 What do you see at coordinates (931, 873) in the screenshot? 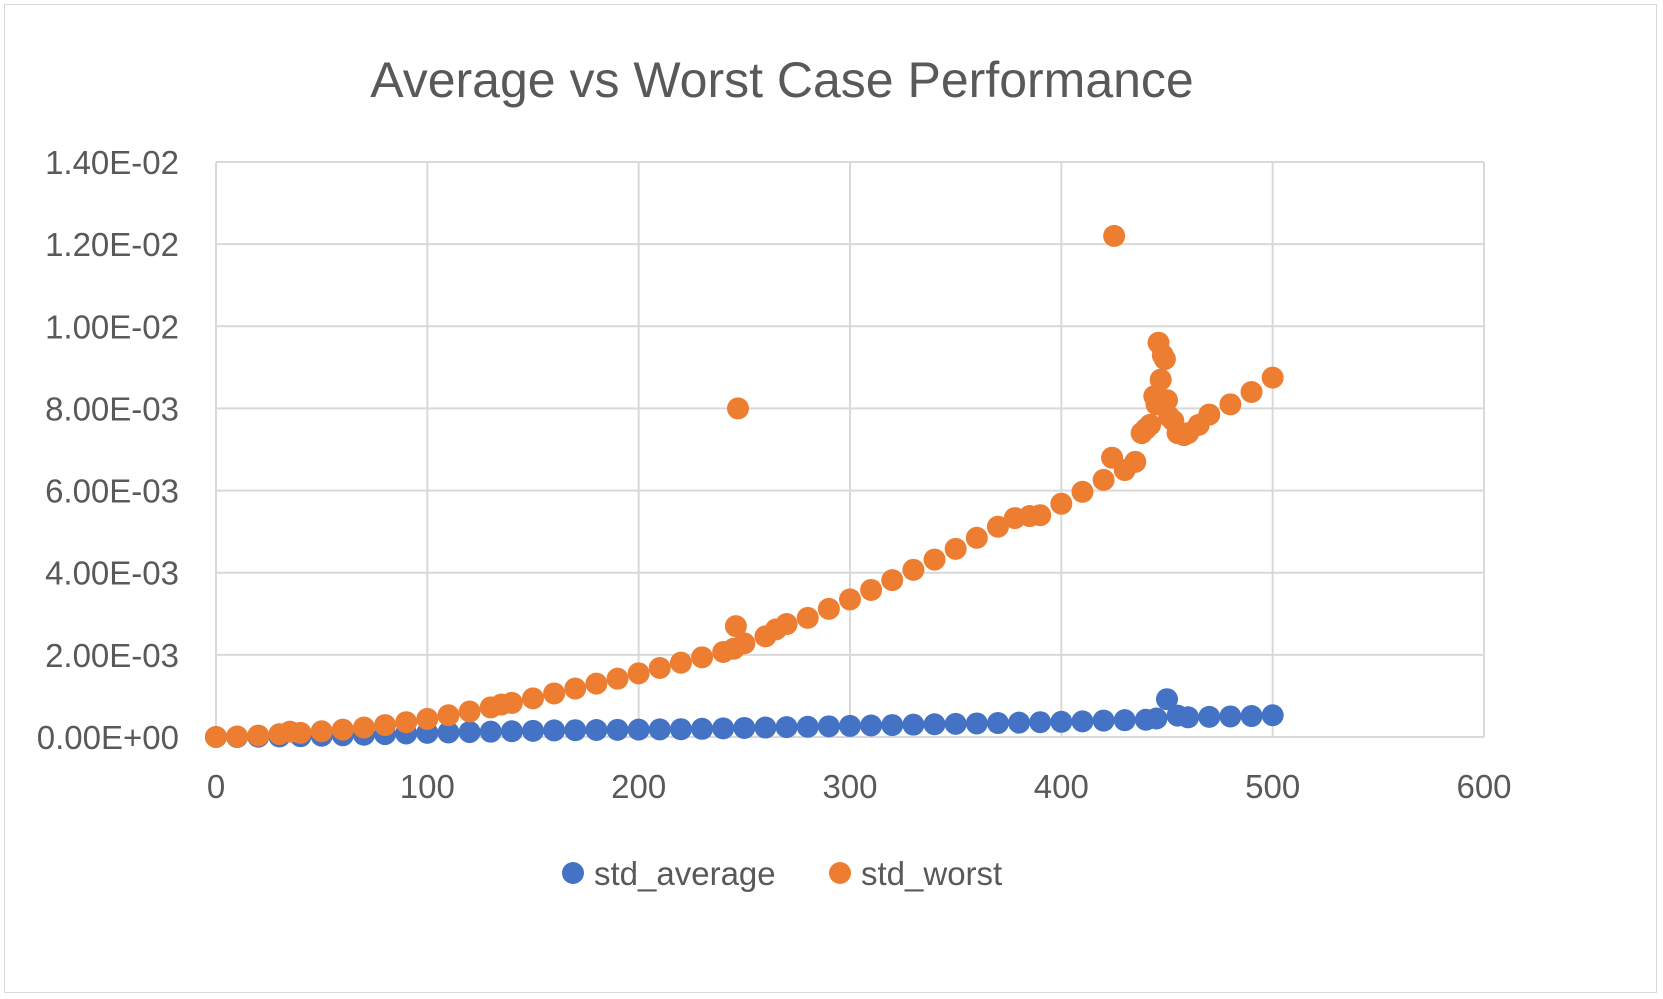
I see `legend-label-std-worst: std_worst` at bounding box center [931, 873].